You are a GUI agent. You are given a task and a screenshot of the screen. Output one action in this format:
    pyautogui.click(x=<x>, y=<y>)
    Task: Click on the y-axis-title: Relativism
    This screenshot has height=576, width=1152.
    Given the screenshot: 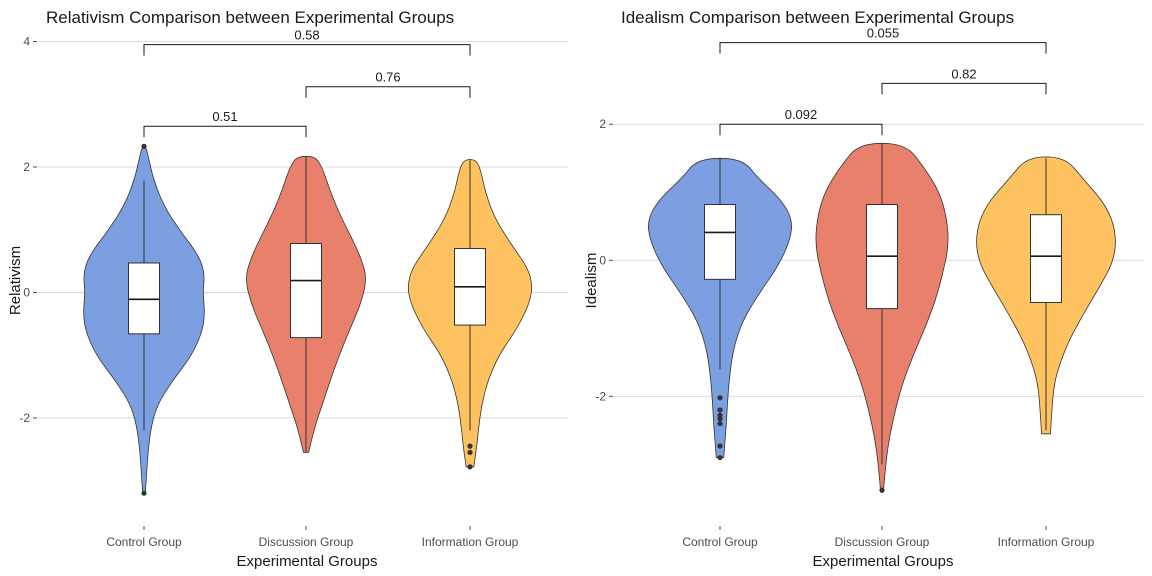 What is the action you would take?
    pyautogui.click(x=15, y=280)
    